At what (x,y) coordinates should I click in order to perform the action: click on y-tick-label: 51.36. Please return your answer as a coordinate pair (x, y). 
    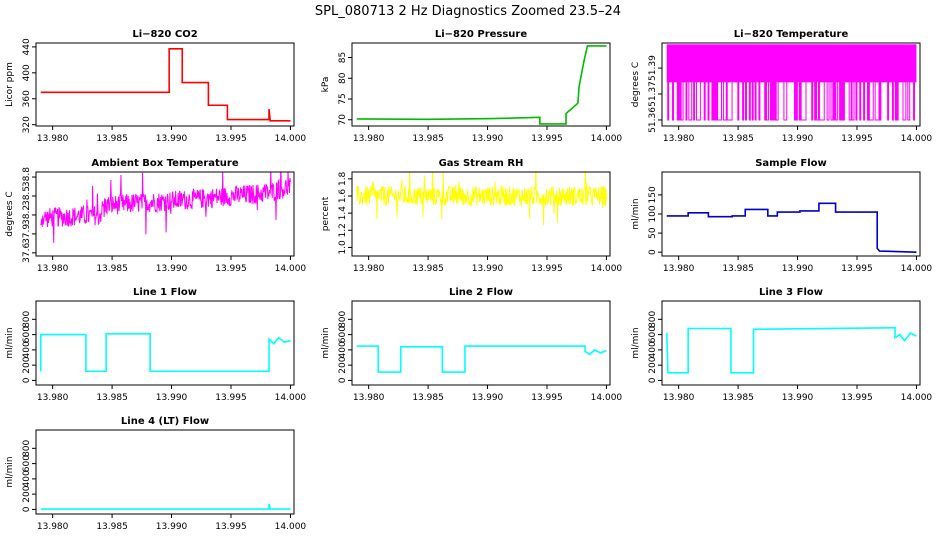
    Looking at the image, I should click on (653, 120).